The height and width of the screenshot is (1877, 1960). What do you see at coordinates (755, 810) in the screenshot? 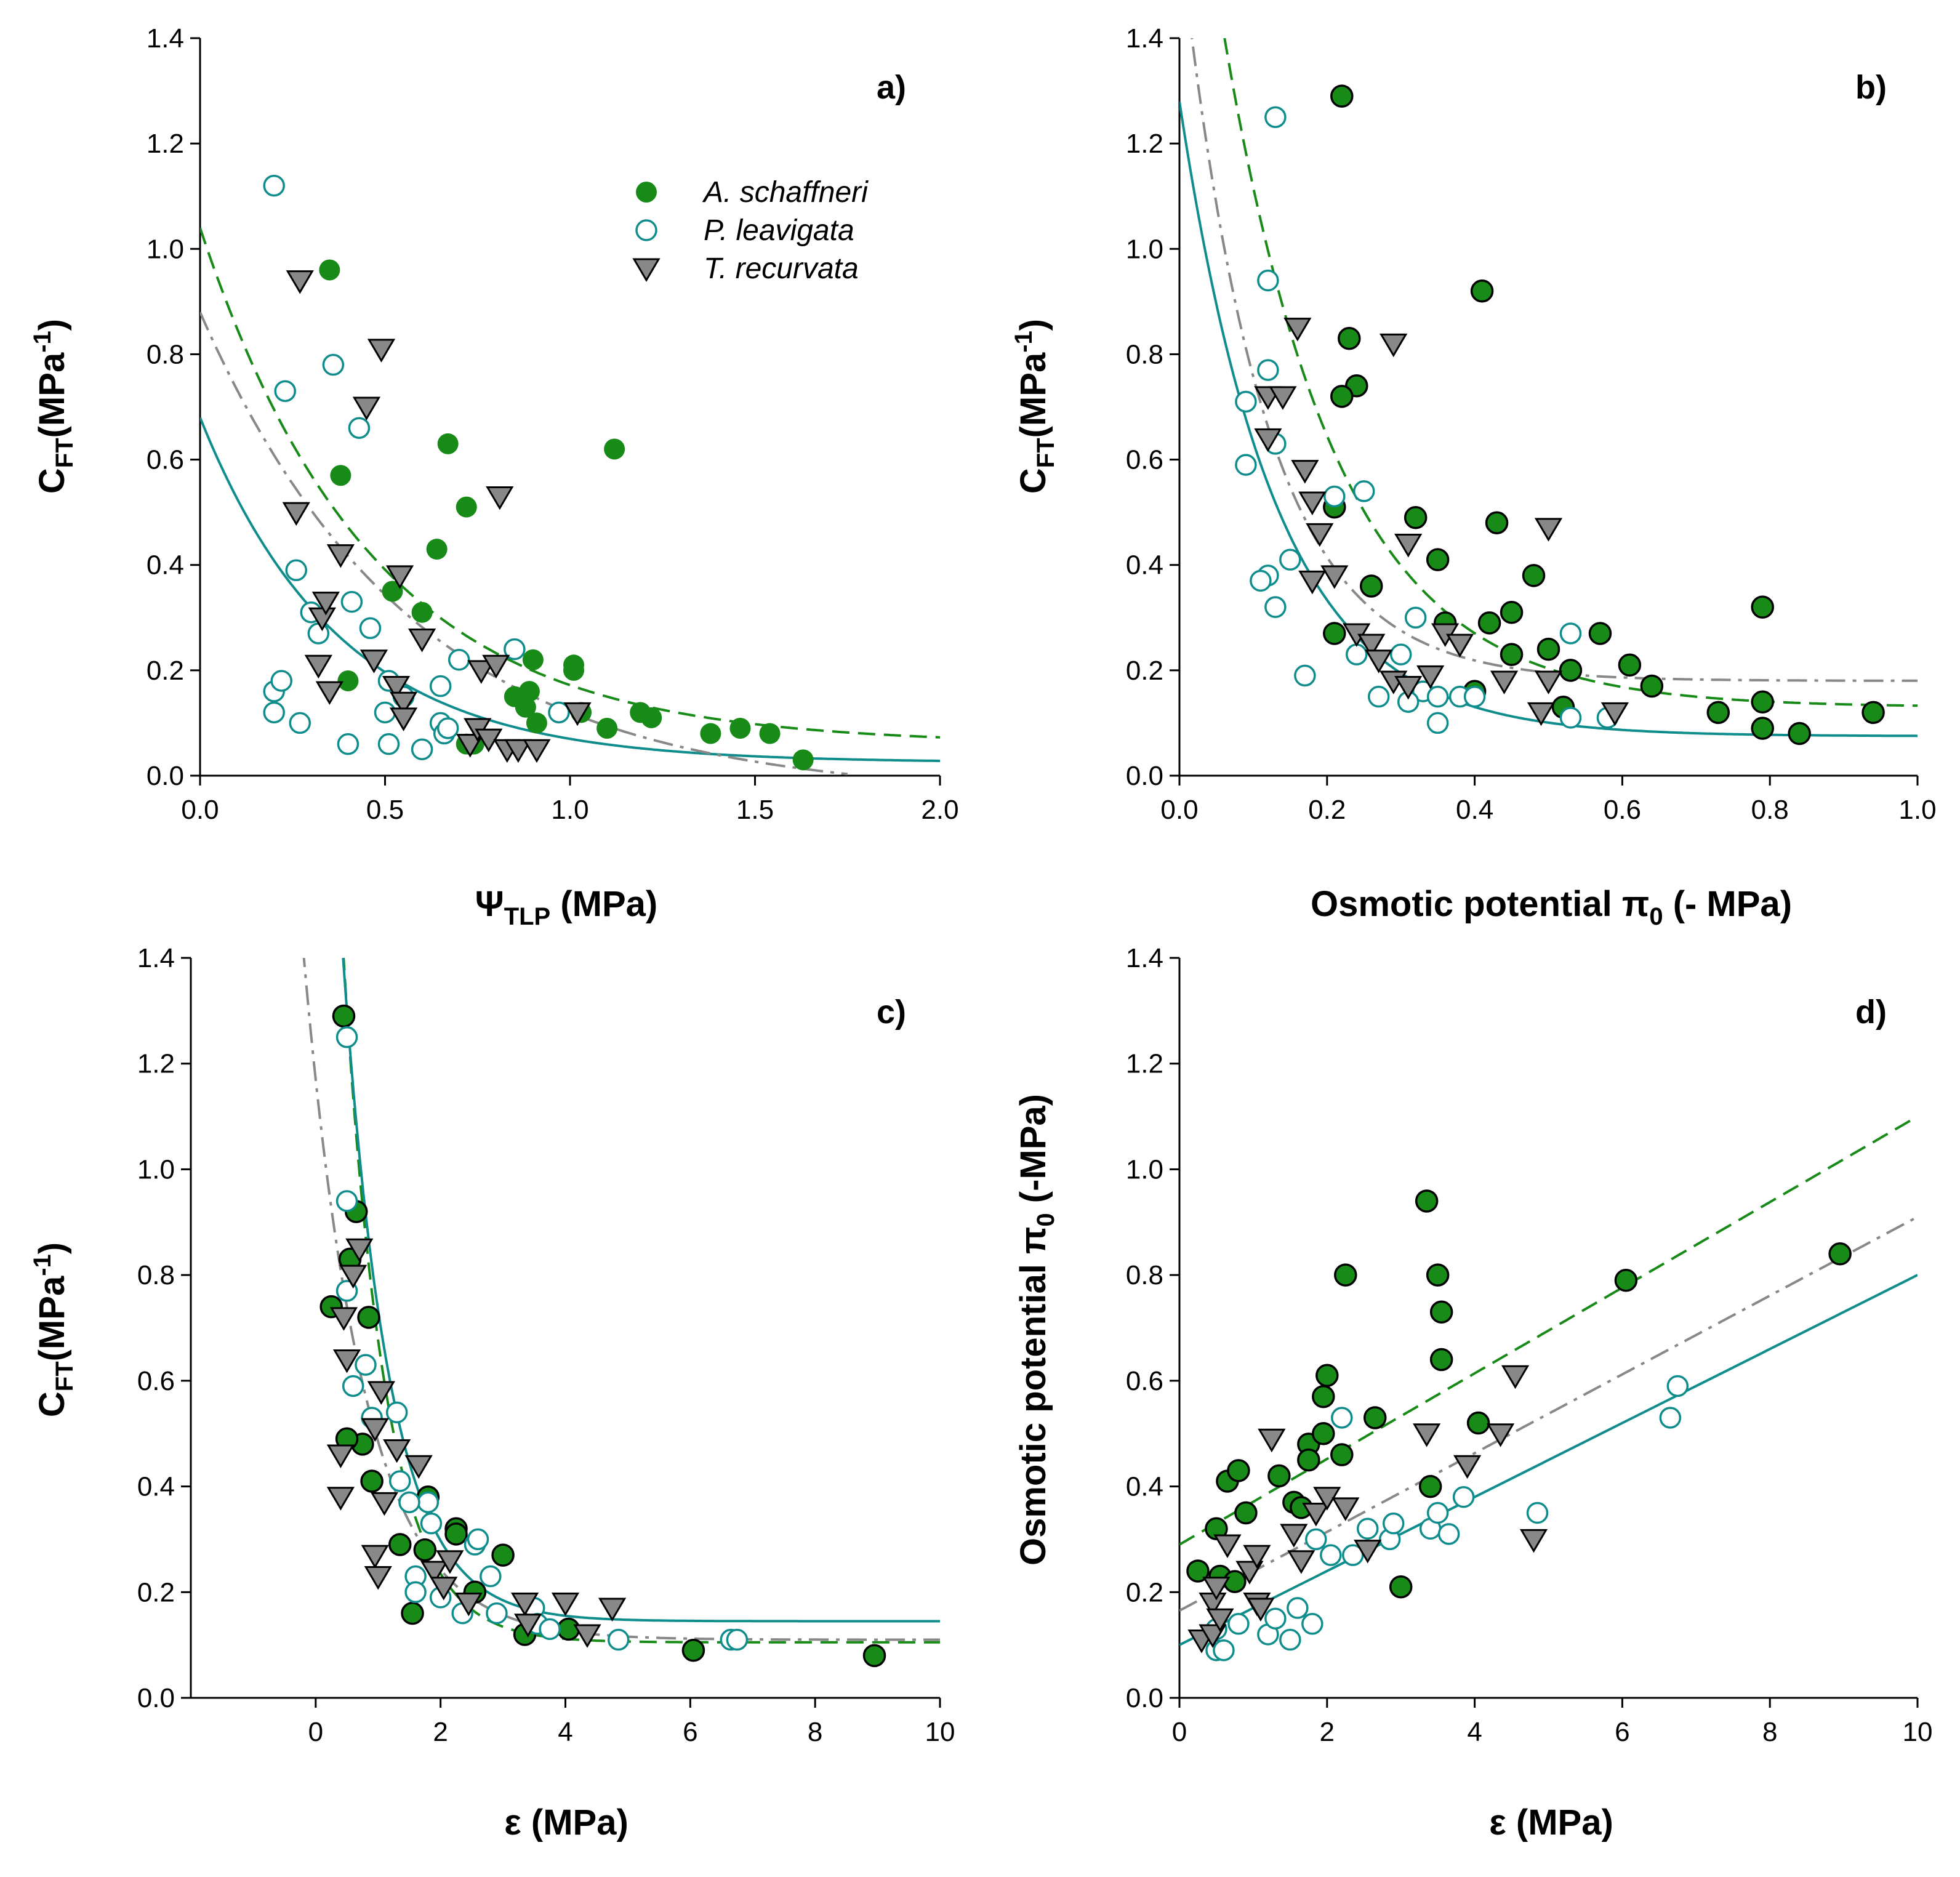
I see `panel-a-x-tick-label: 1.5` at bounding box center [755, 810].